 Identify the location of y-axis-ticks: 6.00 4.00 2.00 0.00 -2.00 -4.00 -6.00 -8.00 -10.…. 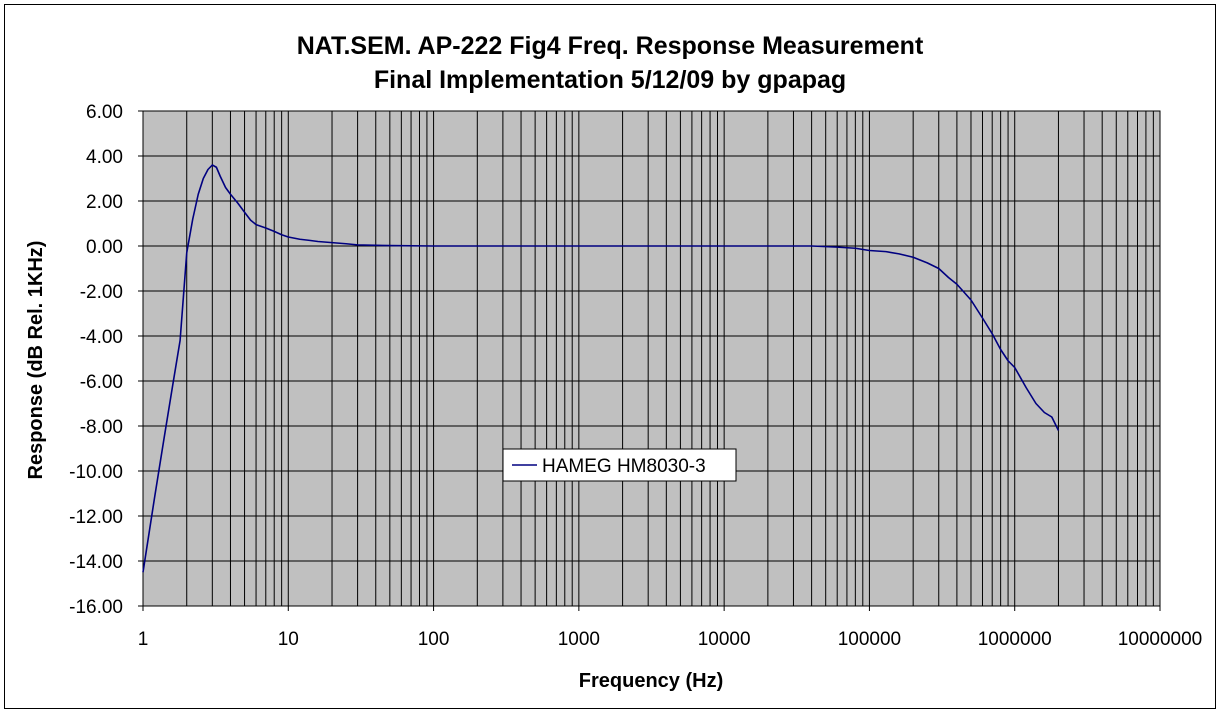
(106, 360).